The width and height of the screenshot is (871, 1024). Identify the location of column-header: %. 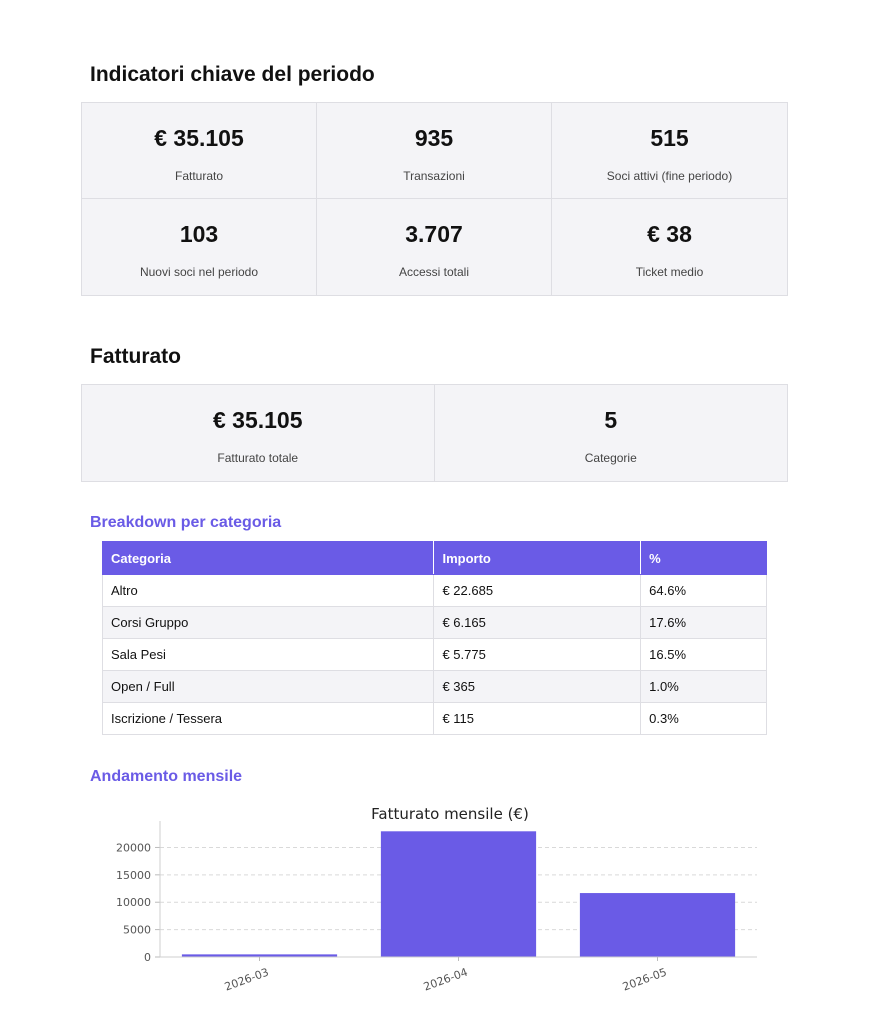
(703, 558).